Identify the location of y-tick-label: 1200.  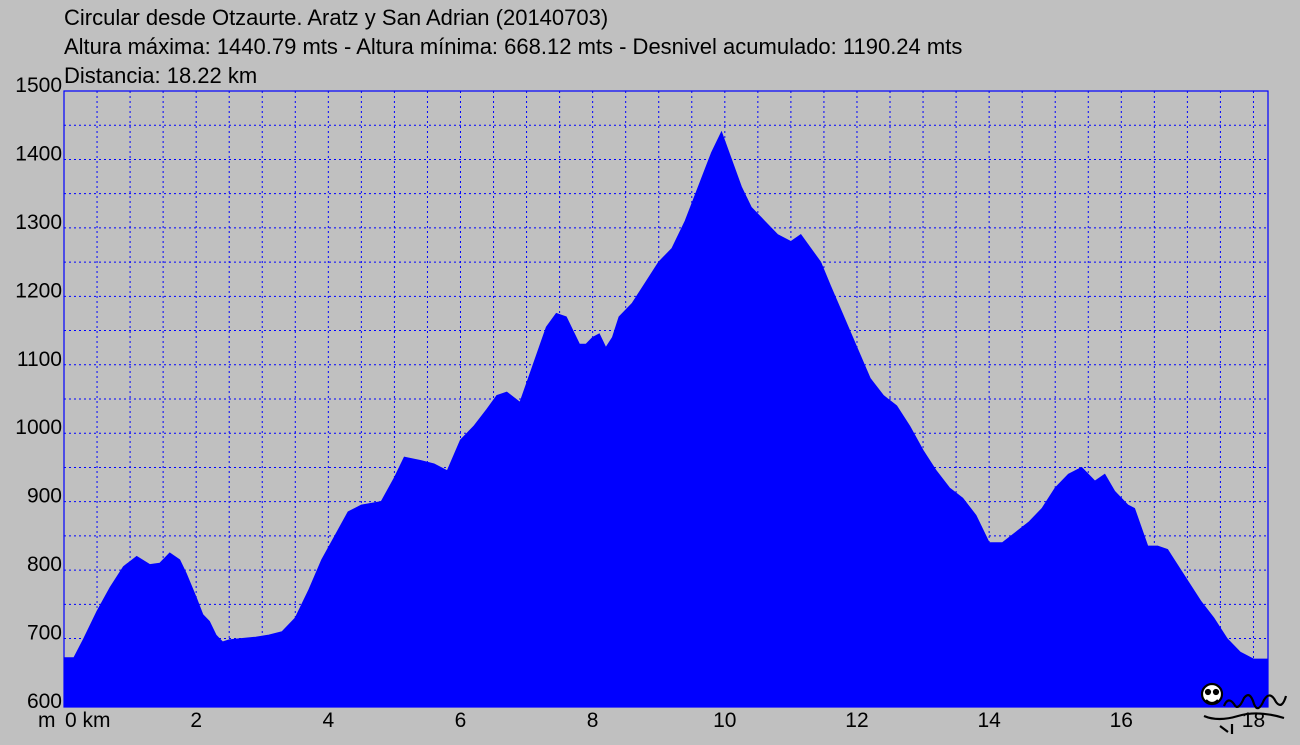
(38, 290).